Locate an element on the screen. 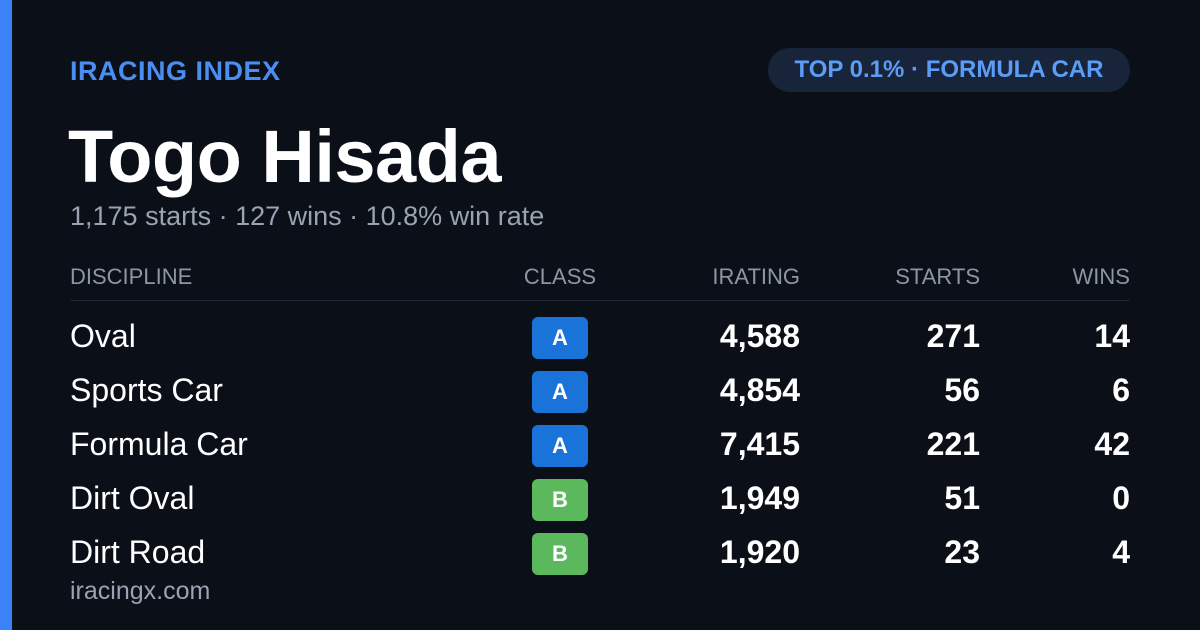 This screenshot has width=1200, height=630. wins: 6 is located at coordinates (1121, 390).